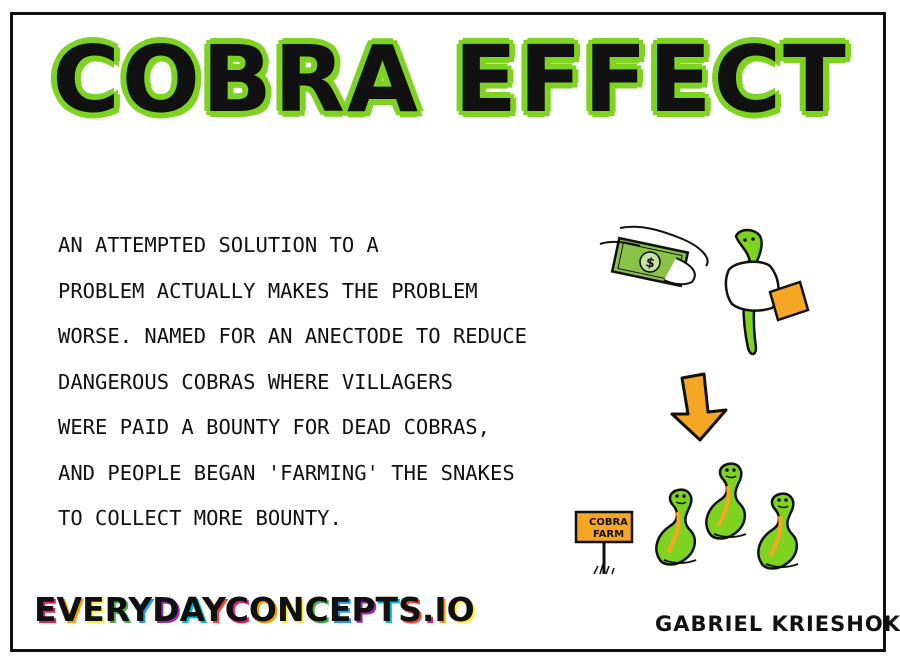 This screenshot has height=666, width=900. What do you see at coordinates (292, 336) in the screenshot?
I see `description-line: WORSE. NAMED FOR AN ANECTODE TO REDUCE` at bounding box center [292, 336].